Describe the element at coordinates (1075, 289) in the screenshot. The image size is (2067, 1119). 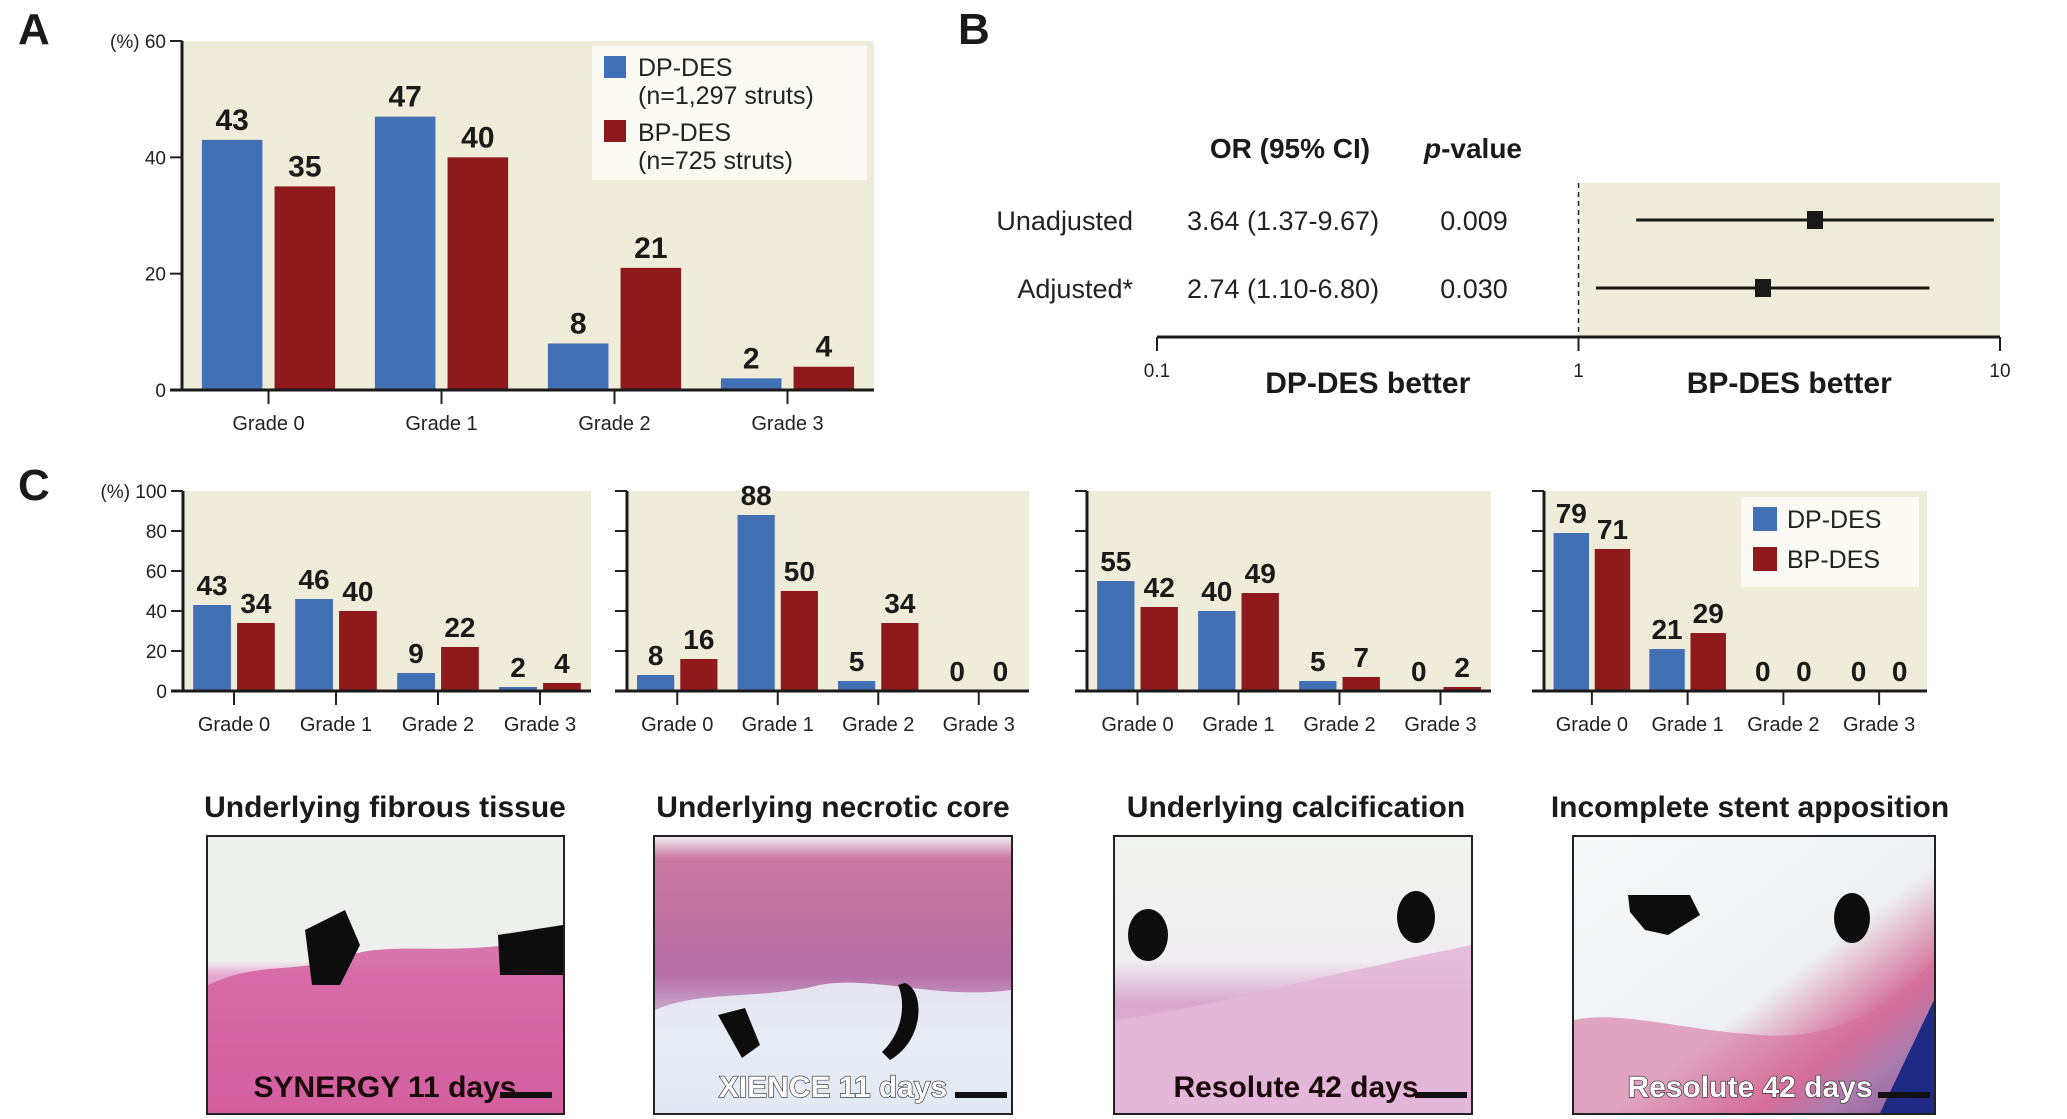
I see `row-label: Adjusted*` at that location.